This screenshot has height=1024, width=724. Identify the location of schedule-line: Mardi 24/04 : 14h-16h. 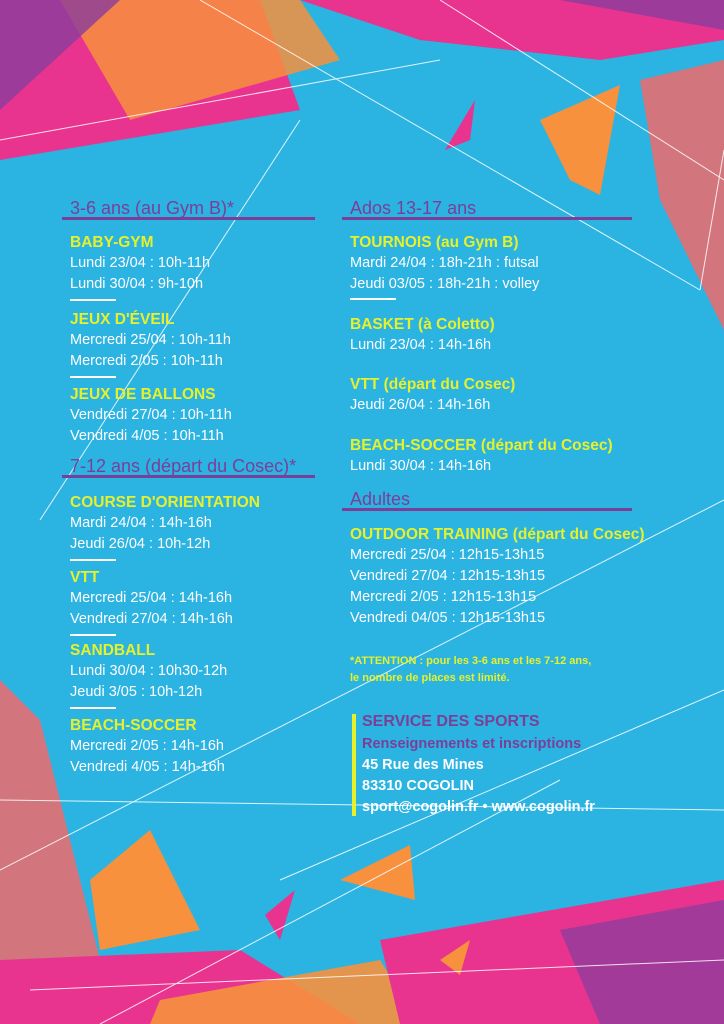
(141, 523).